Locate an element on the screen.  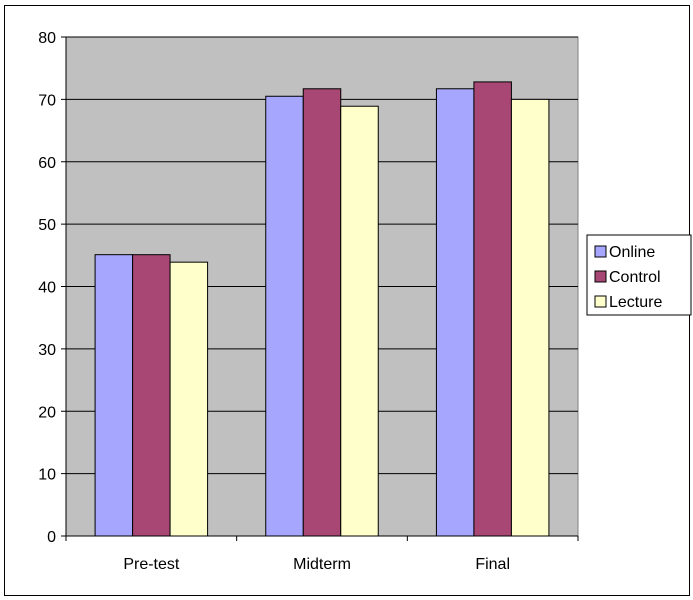
y-tick-label: 60 is located at coordinates (47, 163).